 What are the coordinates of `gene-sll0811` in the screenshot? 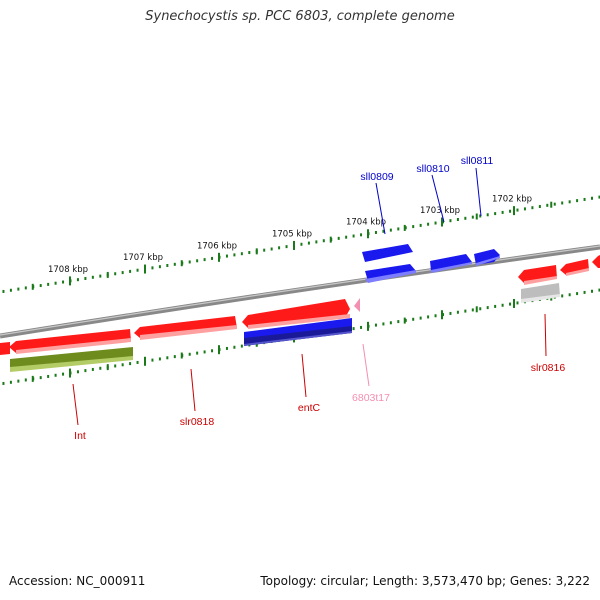 It's located at (487, 257).